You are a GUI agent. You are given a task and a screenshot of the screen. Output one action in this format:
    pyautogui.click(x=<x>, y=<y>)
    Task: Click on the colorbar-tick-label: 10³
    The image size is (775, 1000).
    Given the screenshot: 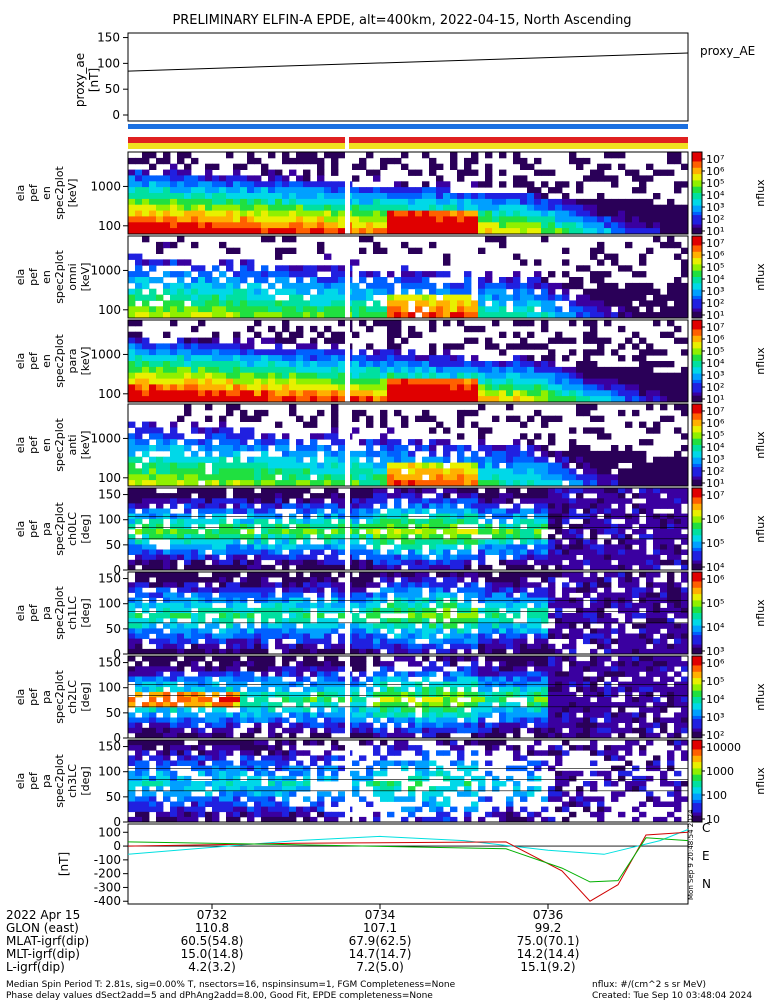 What is the action you would take?
    pyautogui.click(x=715, y=375)
    